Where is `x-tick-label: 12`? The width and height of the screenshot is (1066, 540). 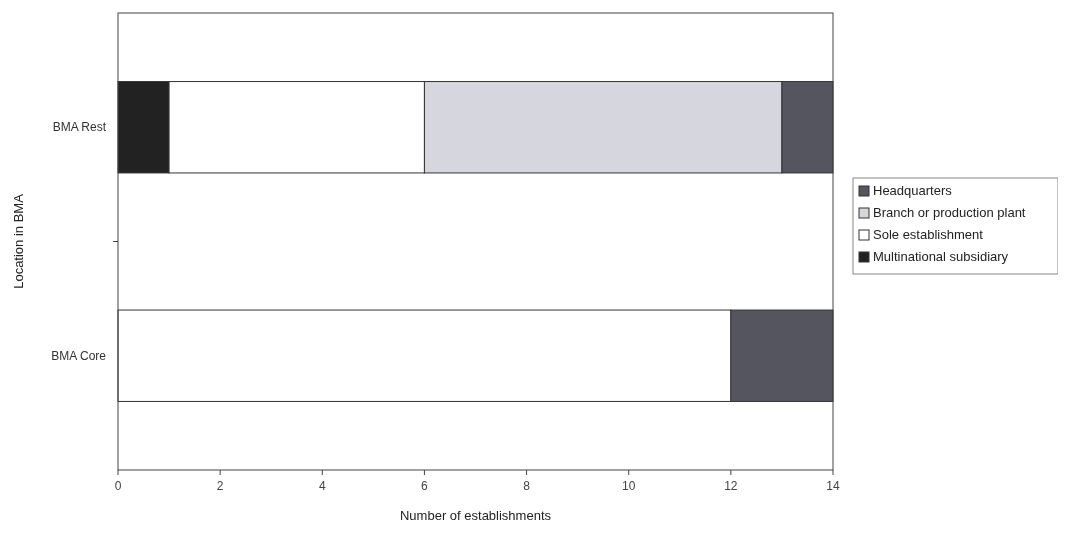
x-tick-label: 12 is located at coordinates (731, 486).